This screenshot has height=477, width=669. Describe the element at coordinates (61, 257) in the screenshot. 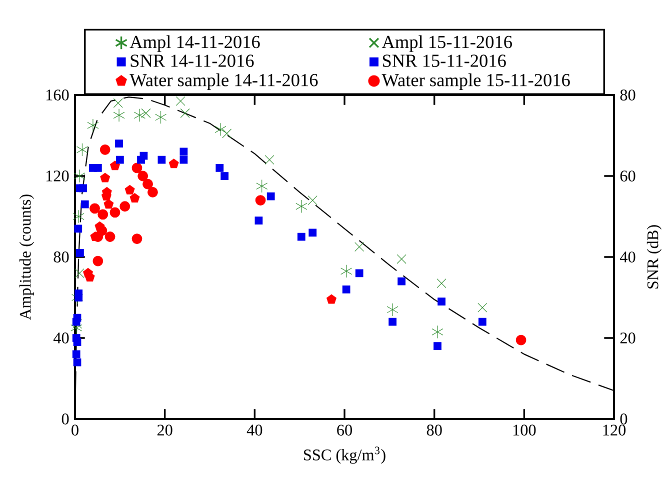

I see `y-tick-label: 80` at that location.